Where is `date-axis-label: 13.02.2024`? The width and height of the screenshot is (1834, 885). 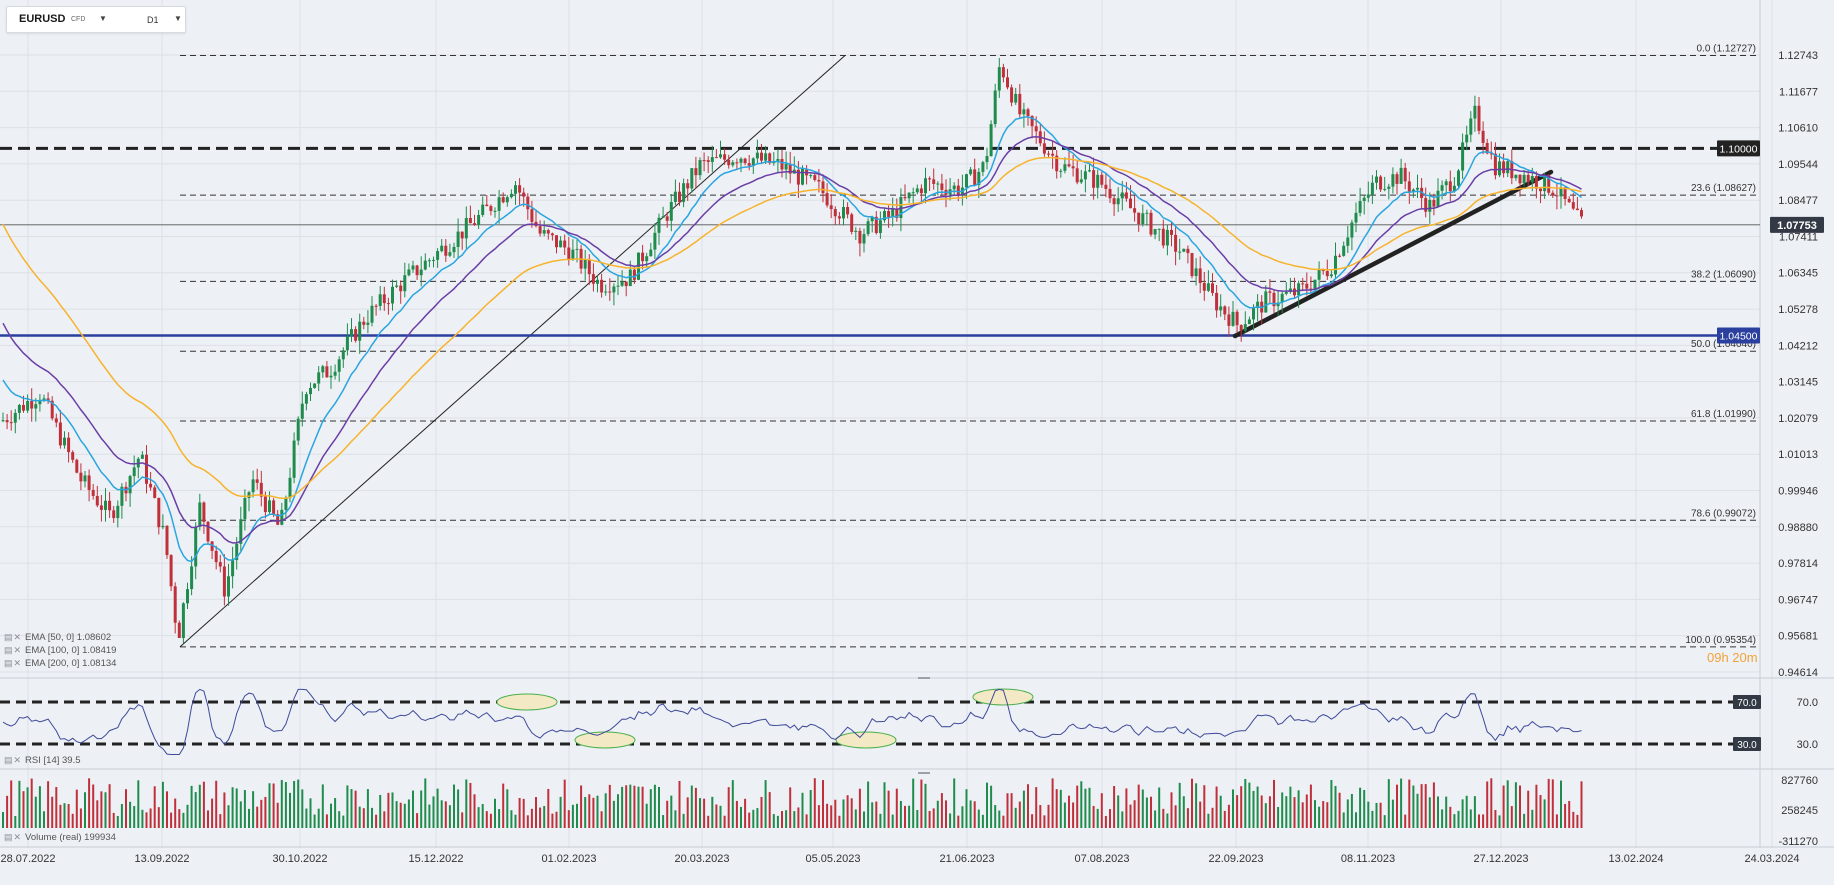 date-axis-label: 13.02.2024 is located at coordinates (1635, 859).